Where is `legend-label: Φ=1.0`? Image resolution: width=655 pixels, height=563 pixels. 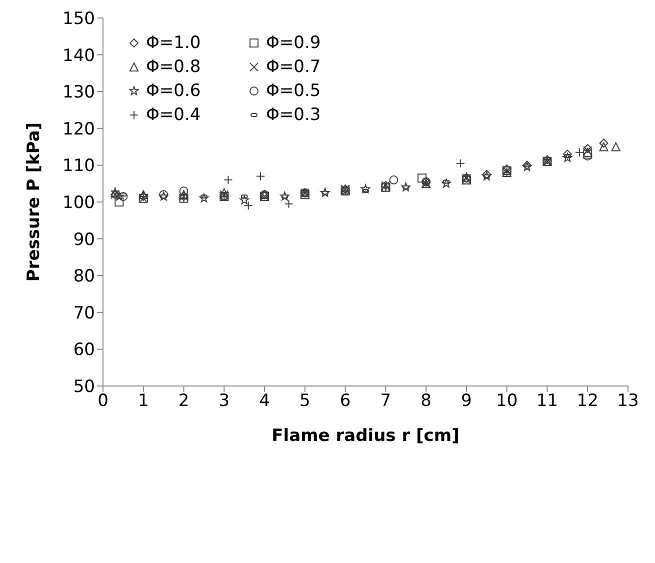
legend-label: Φ=1.0 is located at coordinates (173, 43).